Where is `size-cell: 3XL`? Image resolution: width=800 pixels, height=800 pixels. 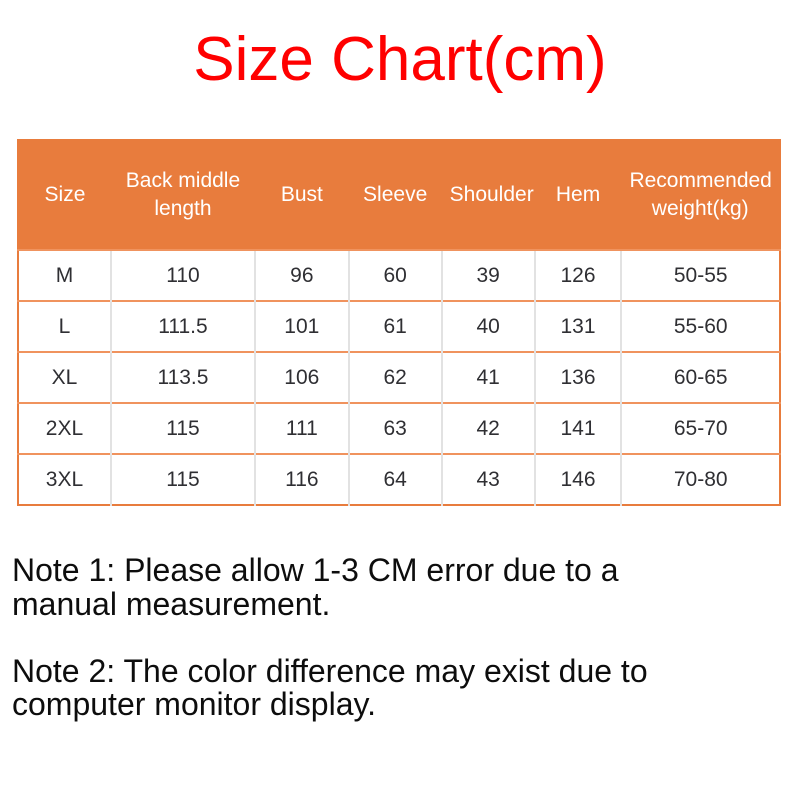 size-cell: 3XL is located at coordinates (64, 479).